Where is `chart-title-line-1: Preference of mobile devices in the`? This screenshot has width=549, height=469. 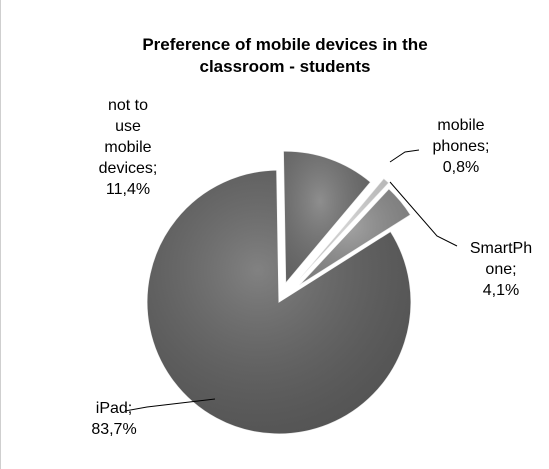 chart-title-line-1: Preference of mobile devices in the is located at coordinates (284, 44).